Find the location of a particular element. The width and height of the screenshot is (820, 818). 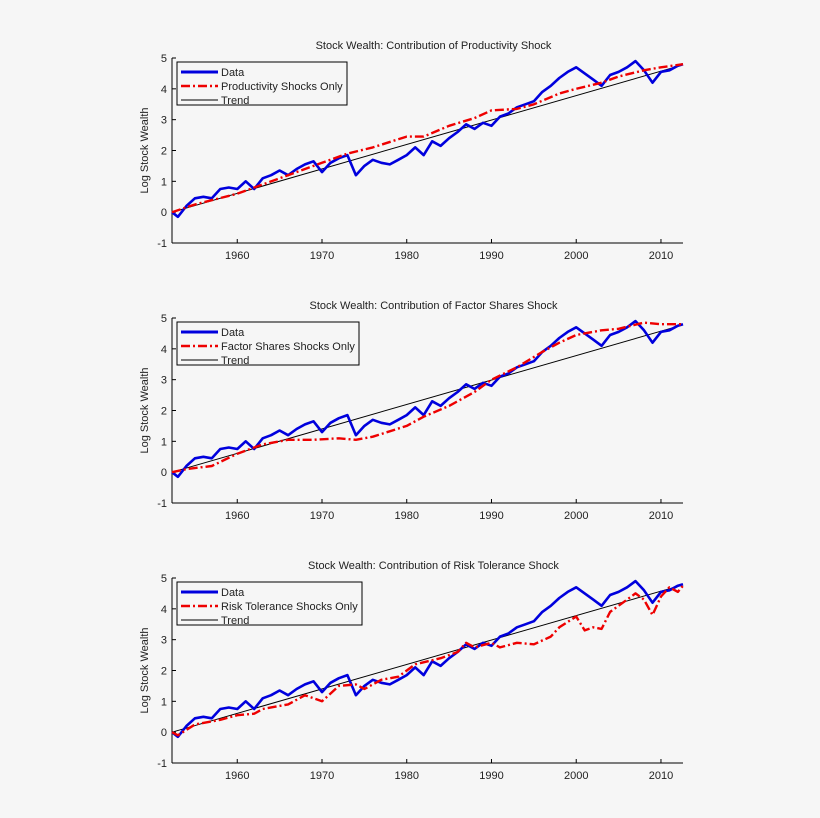

data-line is located at coordinates (427, 659).